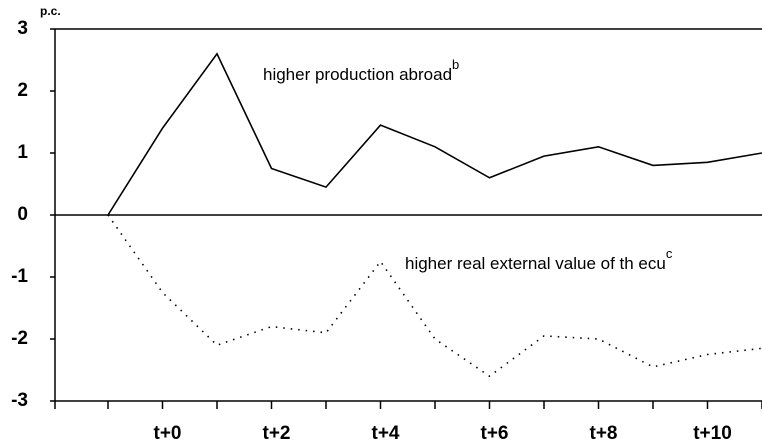  I want to click on x-tick-label: t+0, so click(168, 433).